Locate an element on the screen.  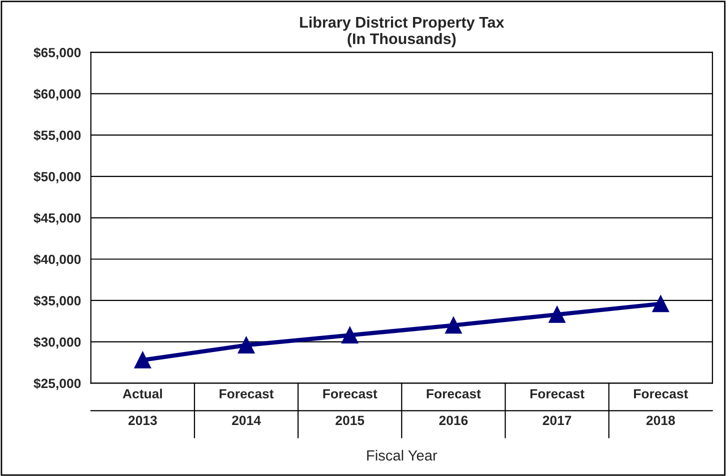
chart-title: Library District Property Tax (In Thousands) is located at coordinates (402, 32).